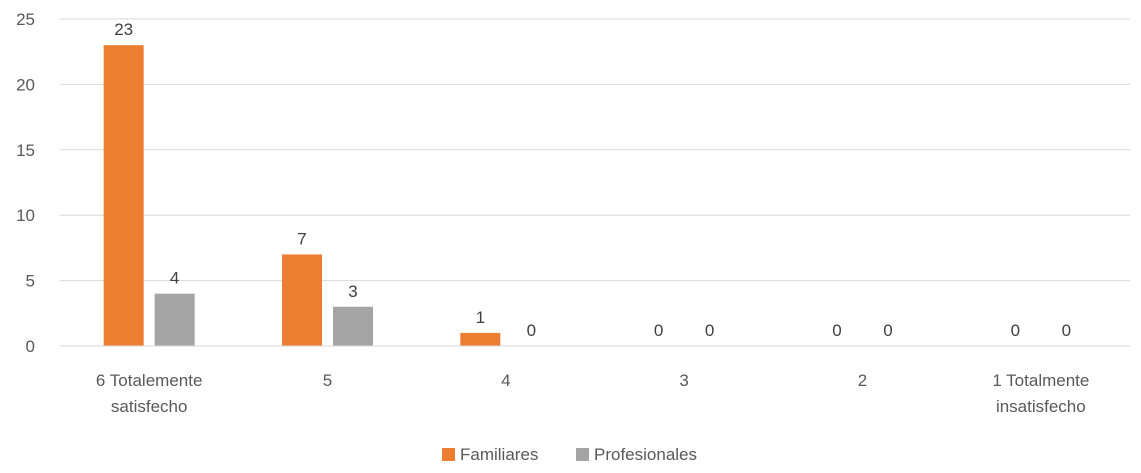  What do you see at coordinates (301, 238) in the screenshot?
I see `data-label: 7` at bounding box center [301, 238].